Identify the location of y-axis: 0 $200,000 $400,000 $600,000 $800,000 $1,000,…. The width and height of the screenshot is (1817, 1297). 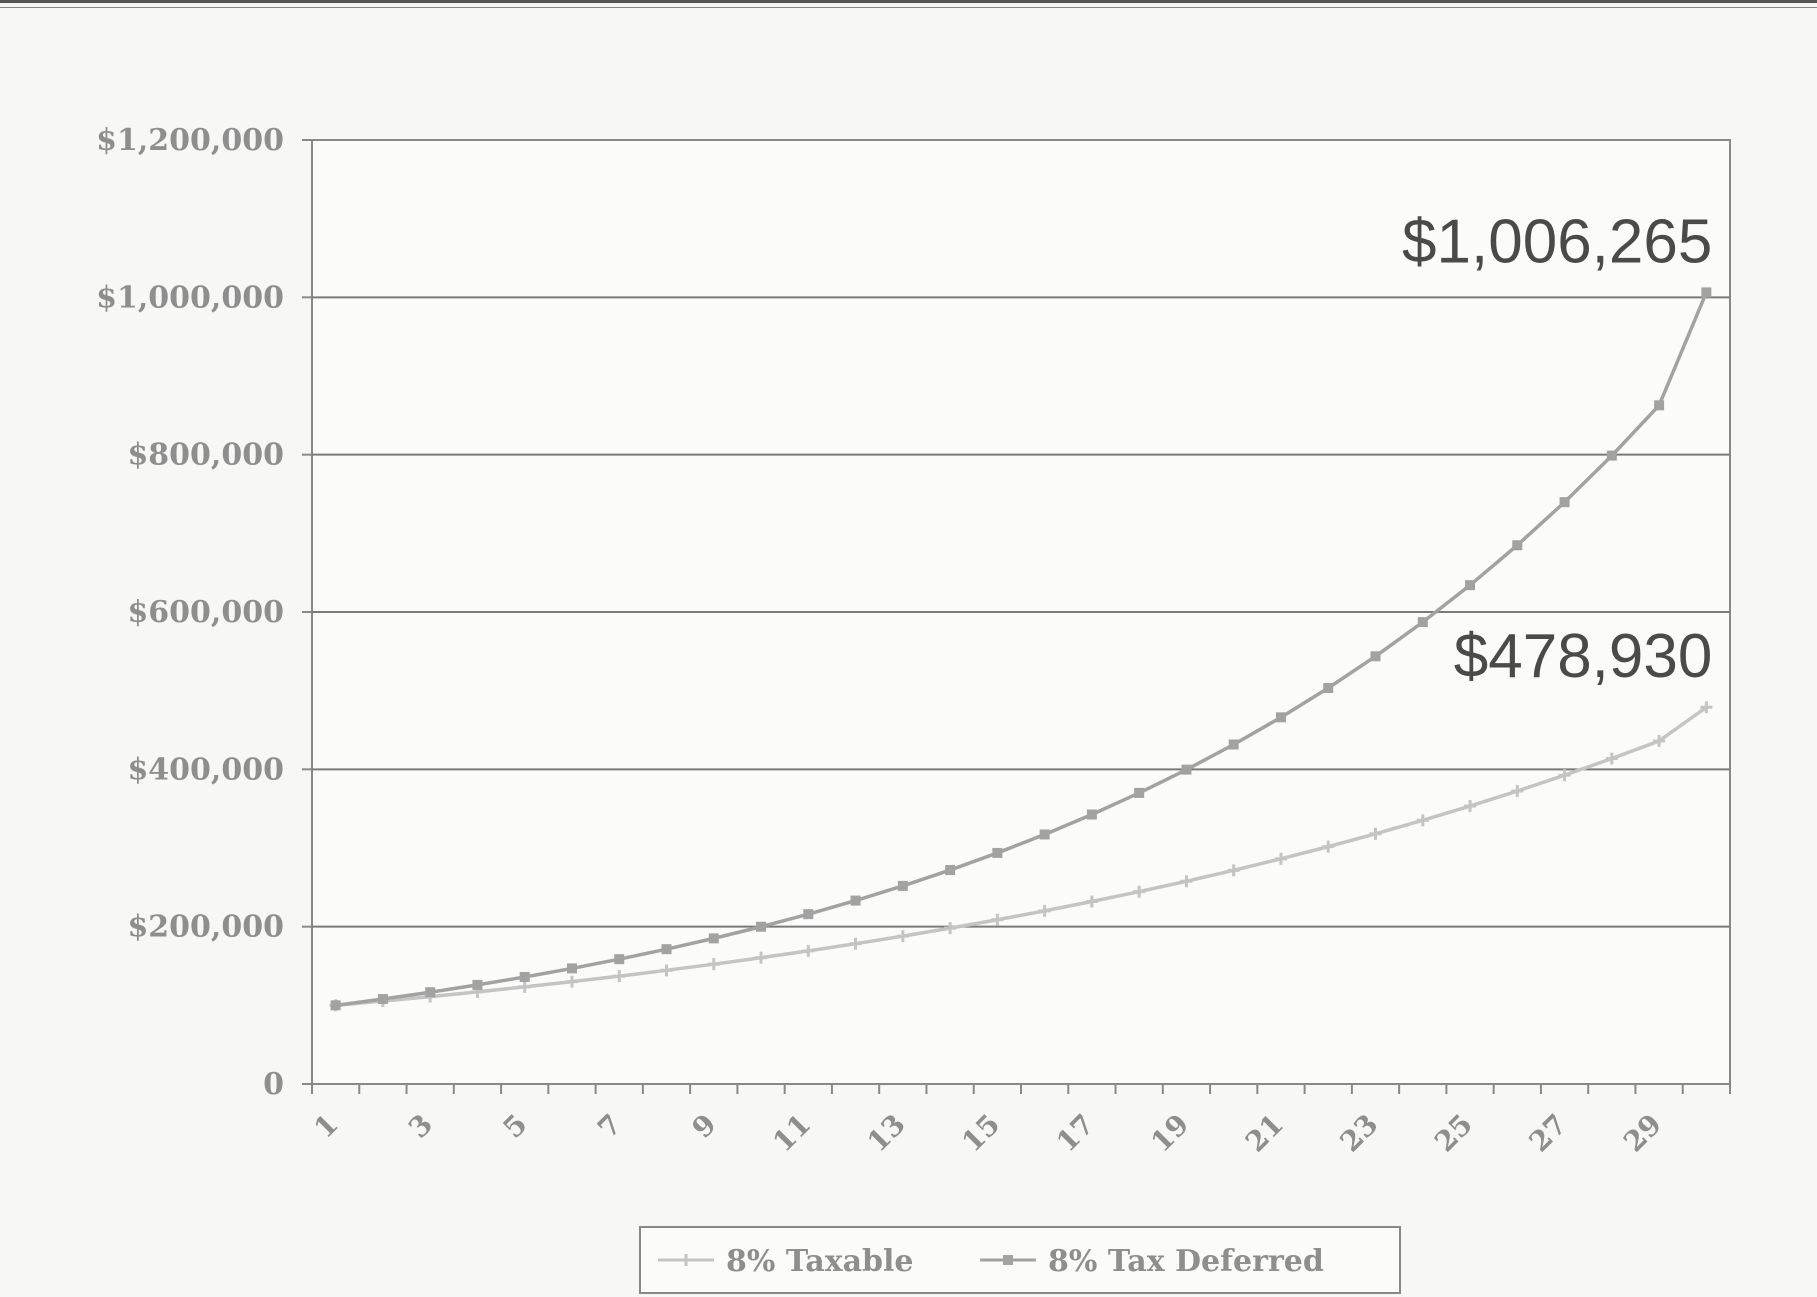
(204, 612).